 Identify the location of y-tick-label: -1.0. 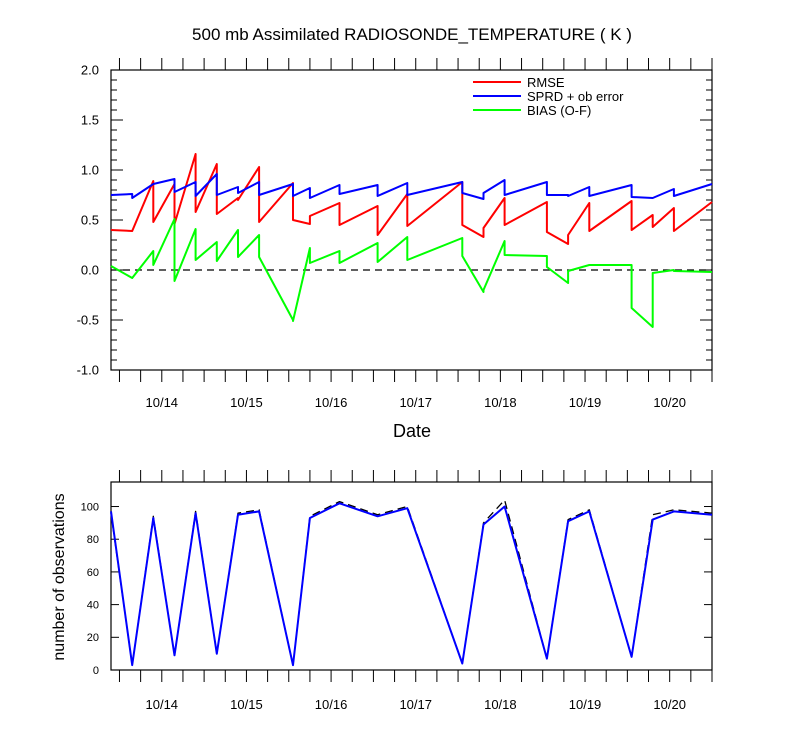
(88, 370).